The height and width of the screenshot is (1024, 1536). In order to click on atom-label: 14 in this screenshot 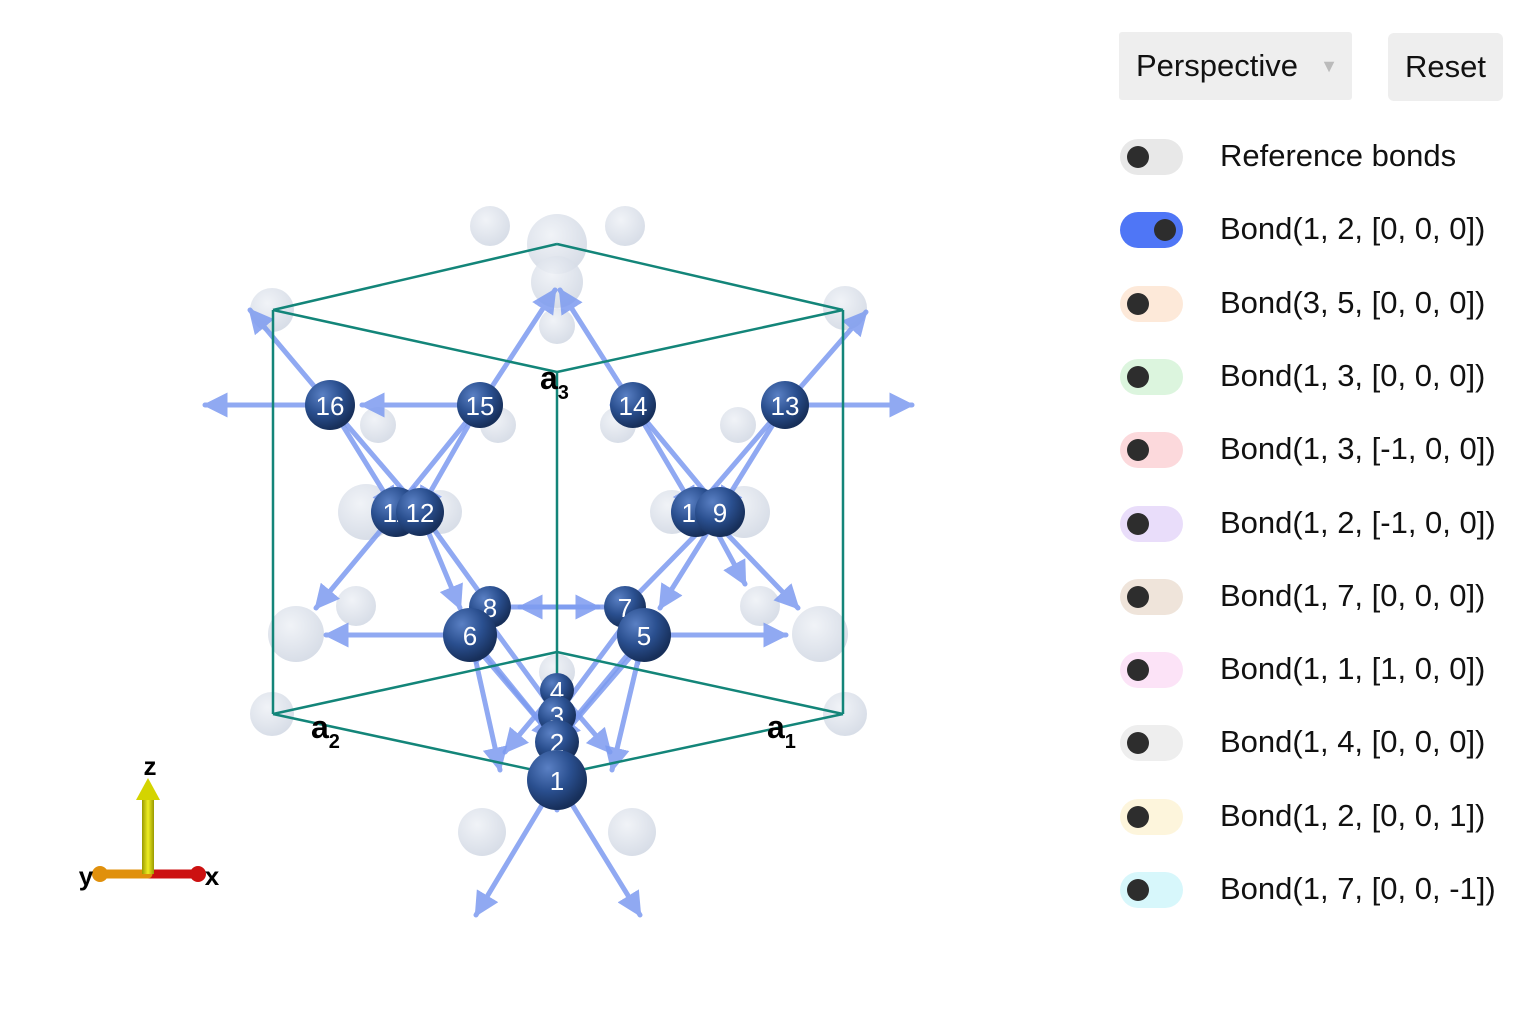, I will do `click(633, 406)`.